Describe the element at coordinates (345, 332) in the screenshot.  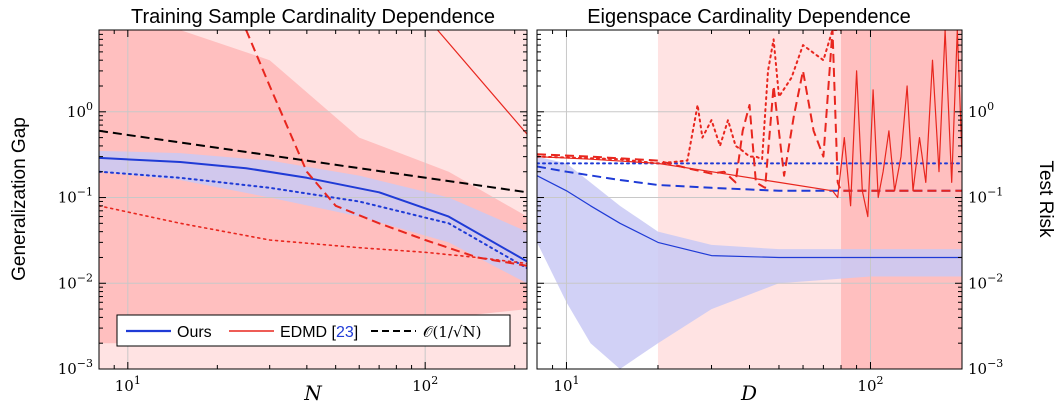
I see `legend-citation: 23` at that location.